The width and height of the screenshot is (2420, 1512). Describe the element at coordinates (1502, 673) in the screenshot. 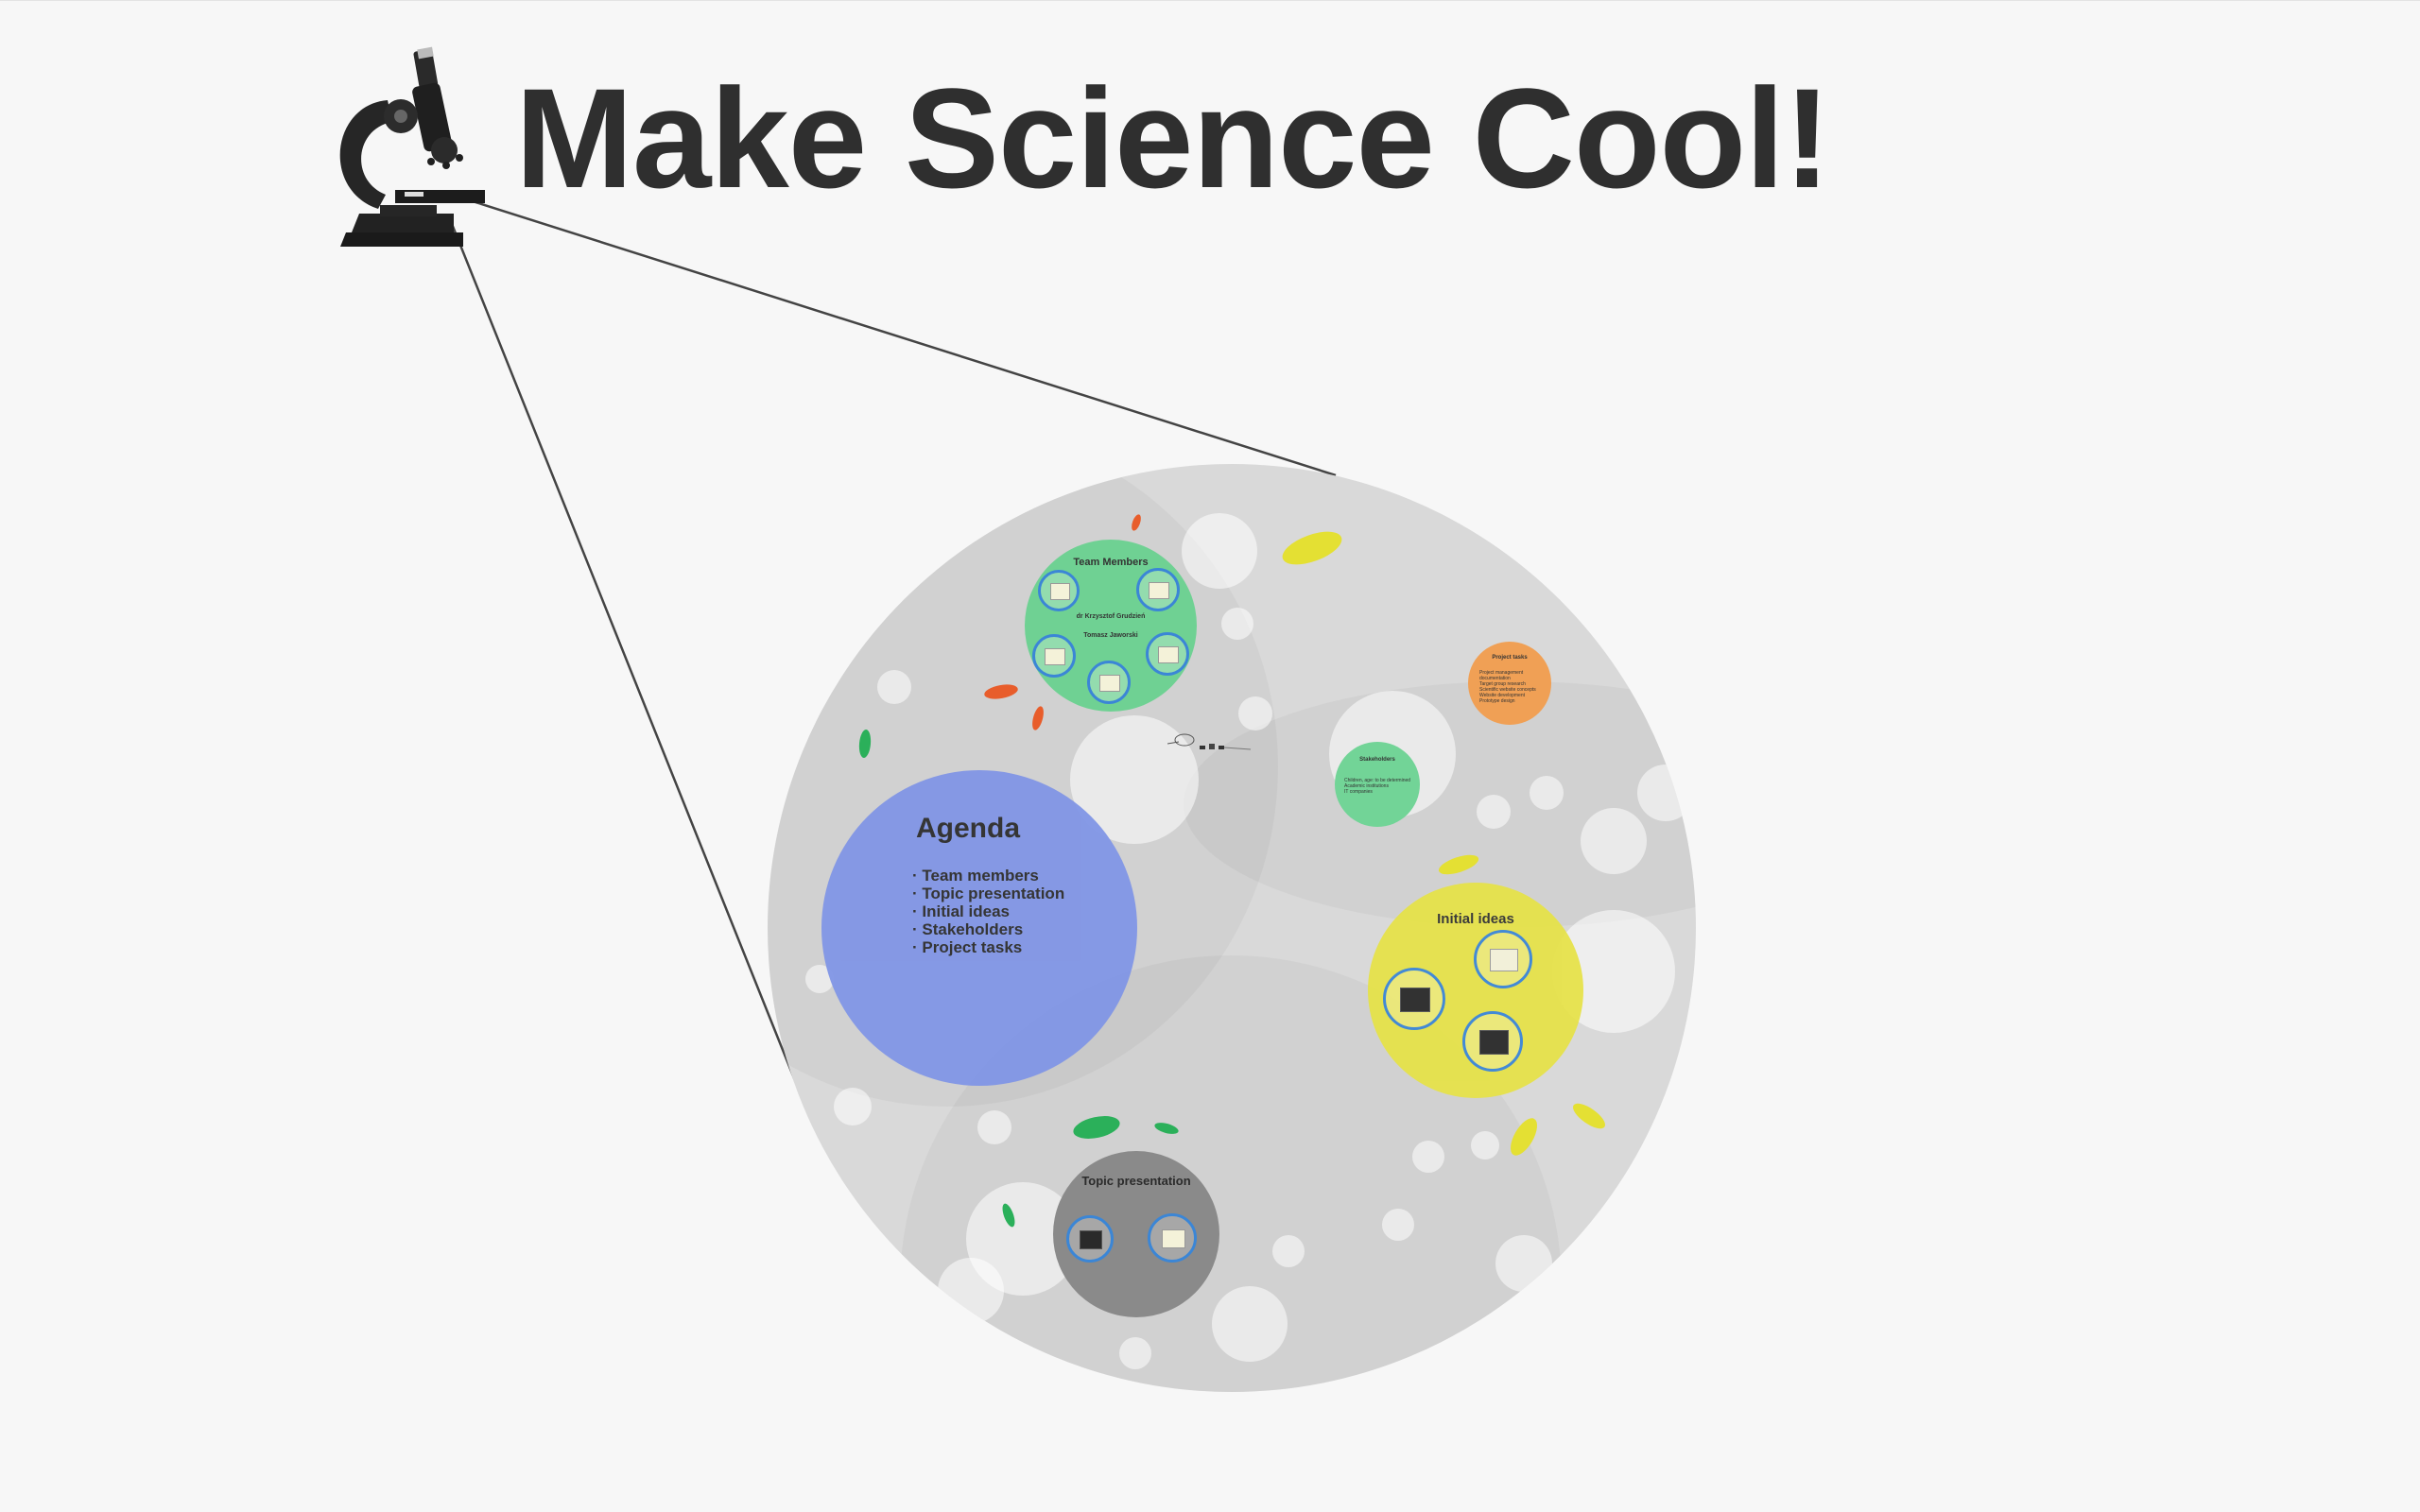

I see `project-task-item: Project management` at that location.